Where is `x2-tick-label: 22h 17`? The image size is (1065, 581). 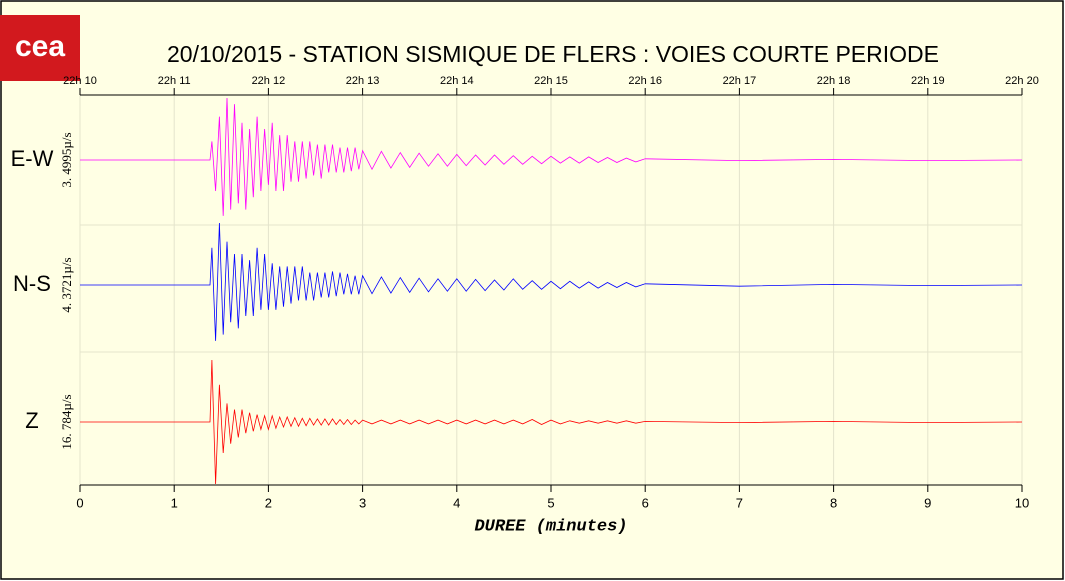
x2-tick-label: 22h 17 is located at coordinates (740, 81).